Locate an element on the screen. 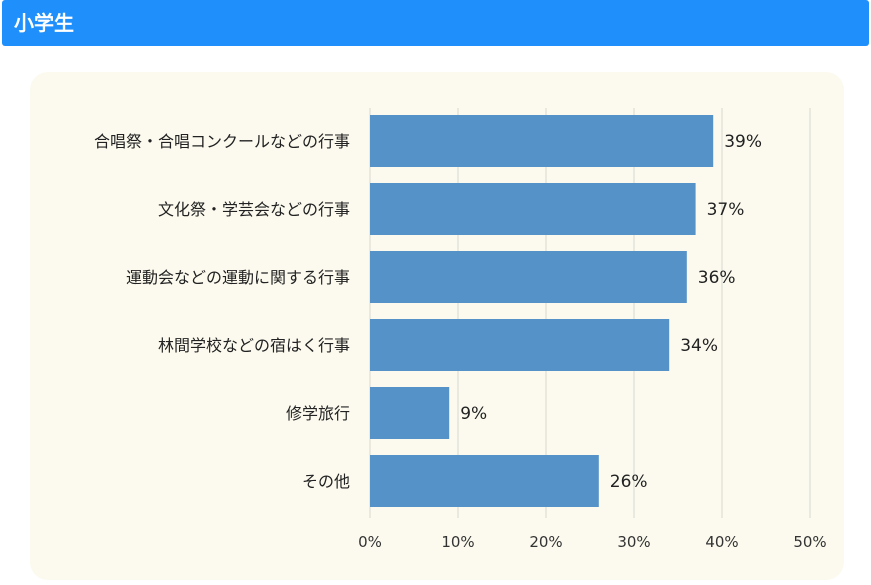  tick-label: 0% is located at coordinates (370, 542).